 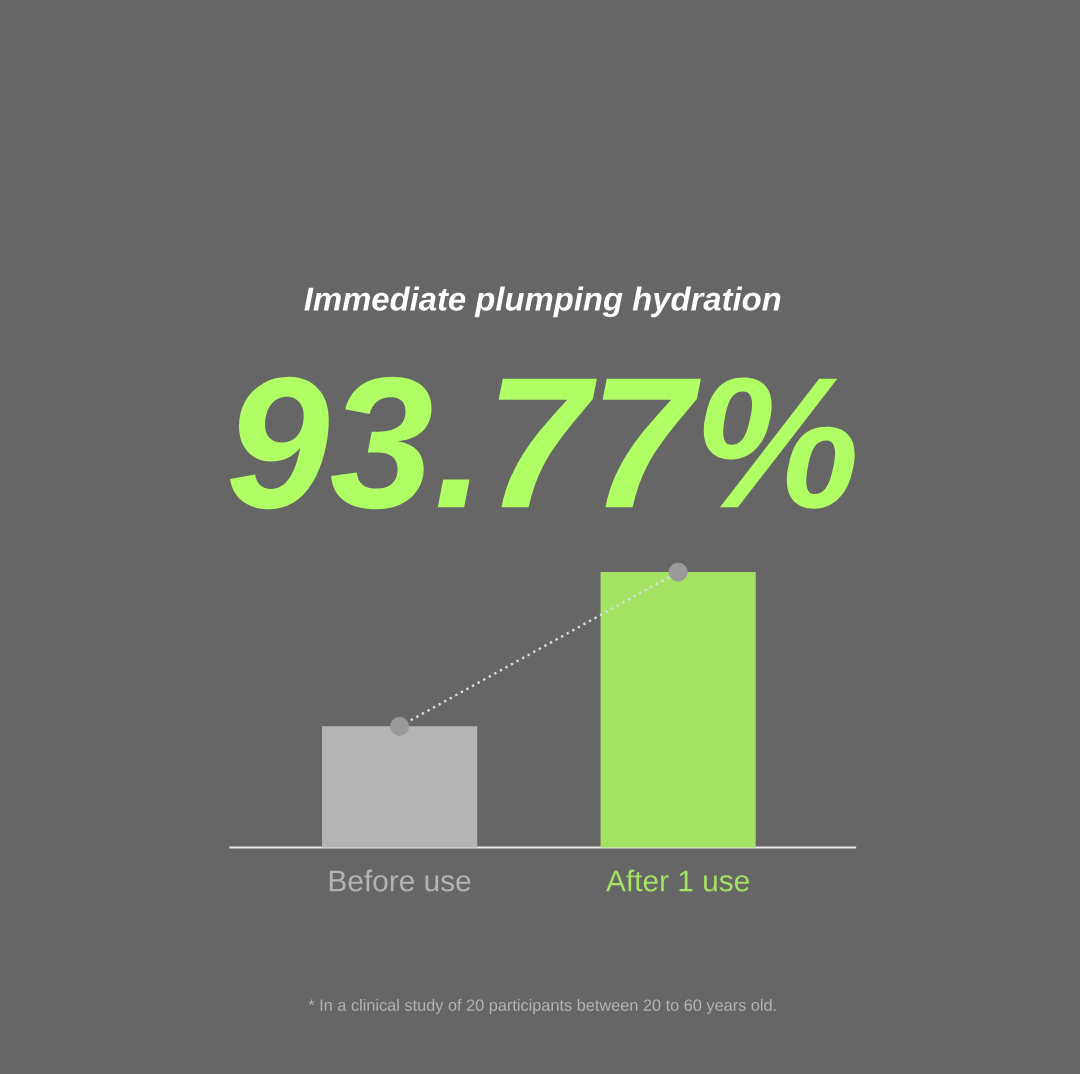 I want to click on x-tick-label: After 1 use, so click(x=677, y=880).